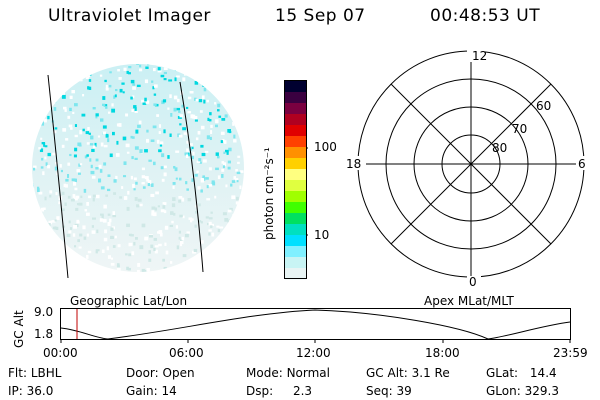 Image resolution: width=600 pixels, height=400 pixels. Describe the element at coordinates (582, 164) in the screenshot. I see `clock-label-right: 6` at that location.